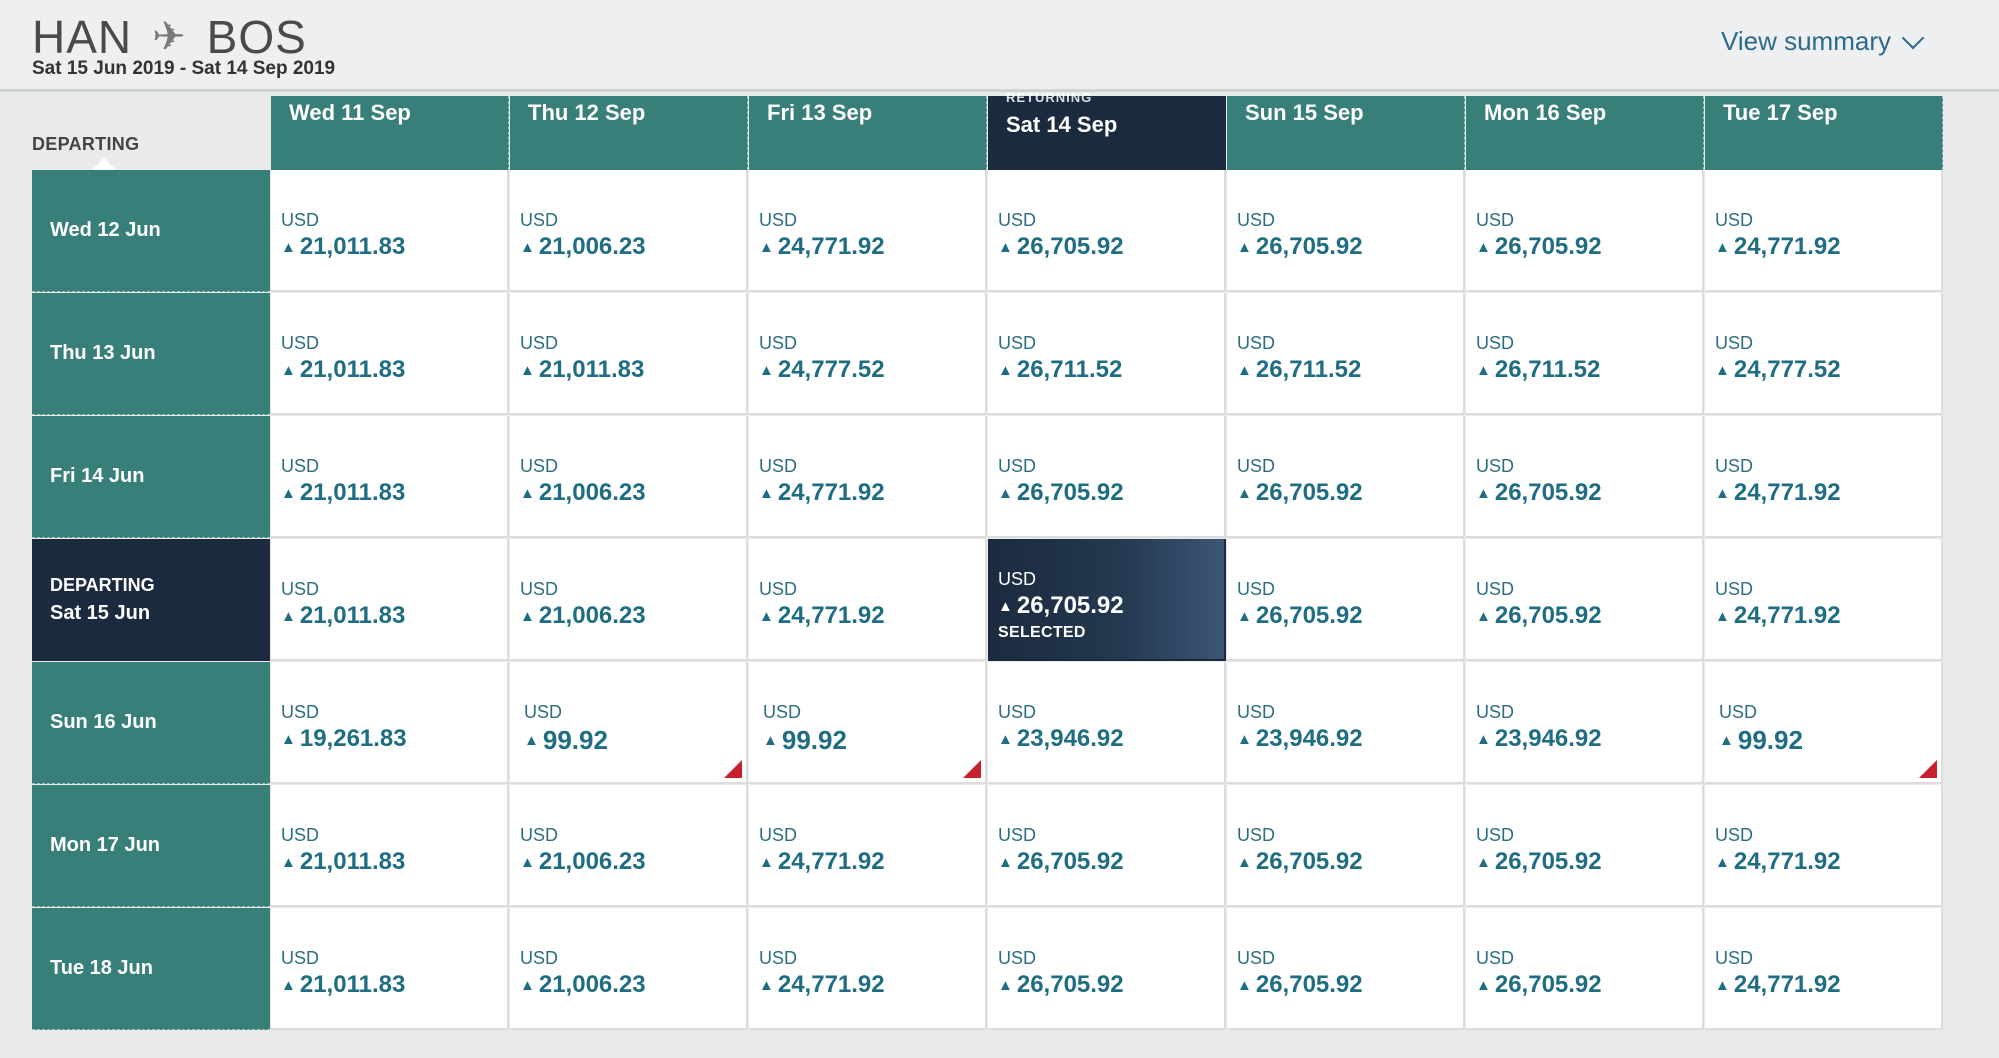 The height and width of the screenshot is (1058, 1999). What do you see at coordinates (1824, 133) in the screenshot?
I see `return-date-header: Tue 17 Sep` at bounding box center [1824, 133].